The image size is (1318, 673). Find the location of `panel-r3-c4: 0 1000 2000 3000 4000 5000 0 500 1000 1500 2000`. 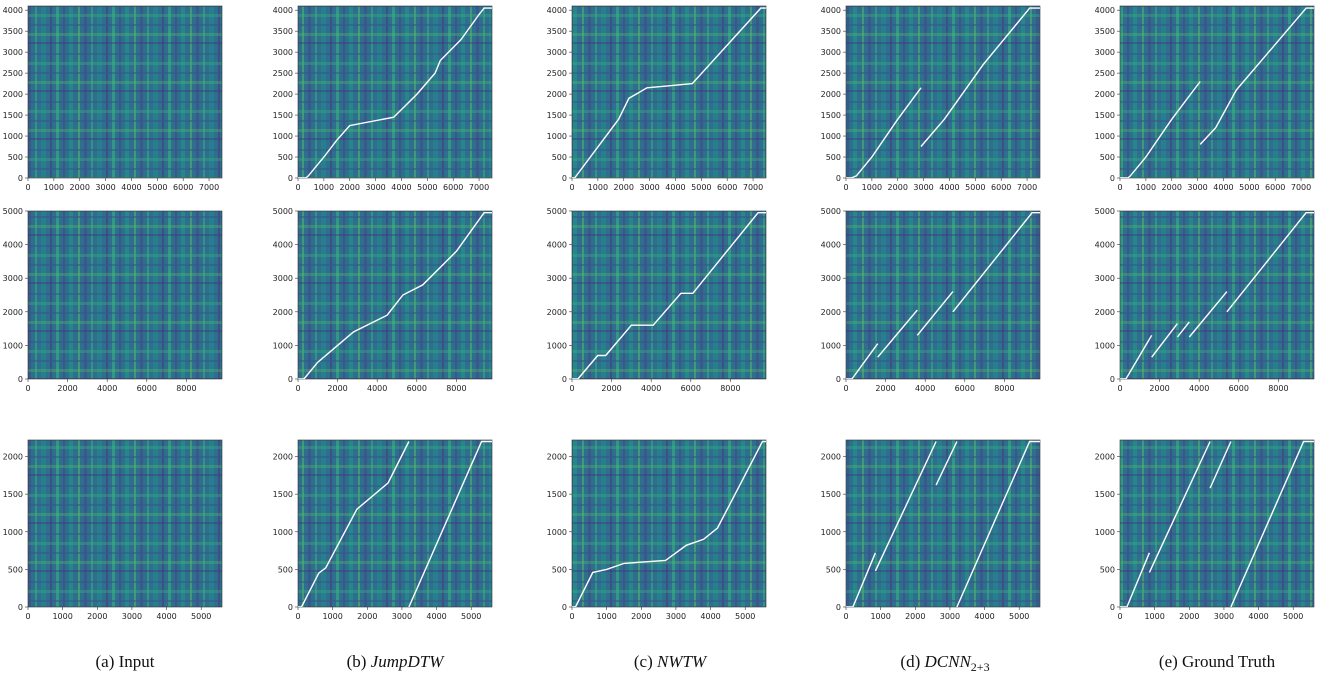

panel-r3-c4: 0 1000 2000 3000 4000 5000 0 500 1000 1500 2000 is located at coordinates (931, 530).